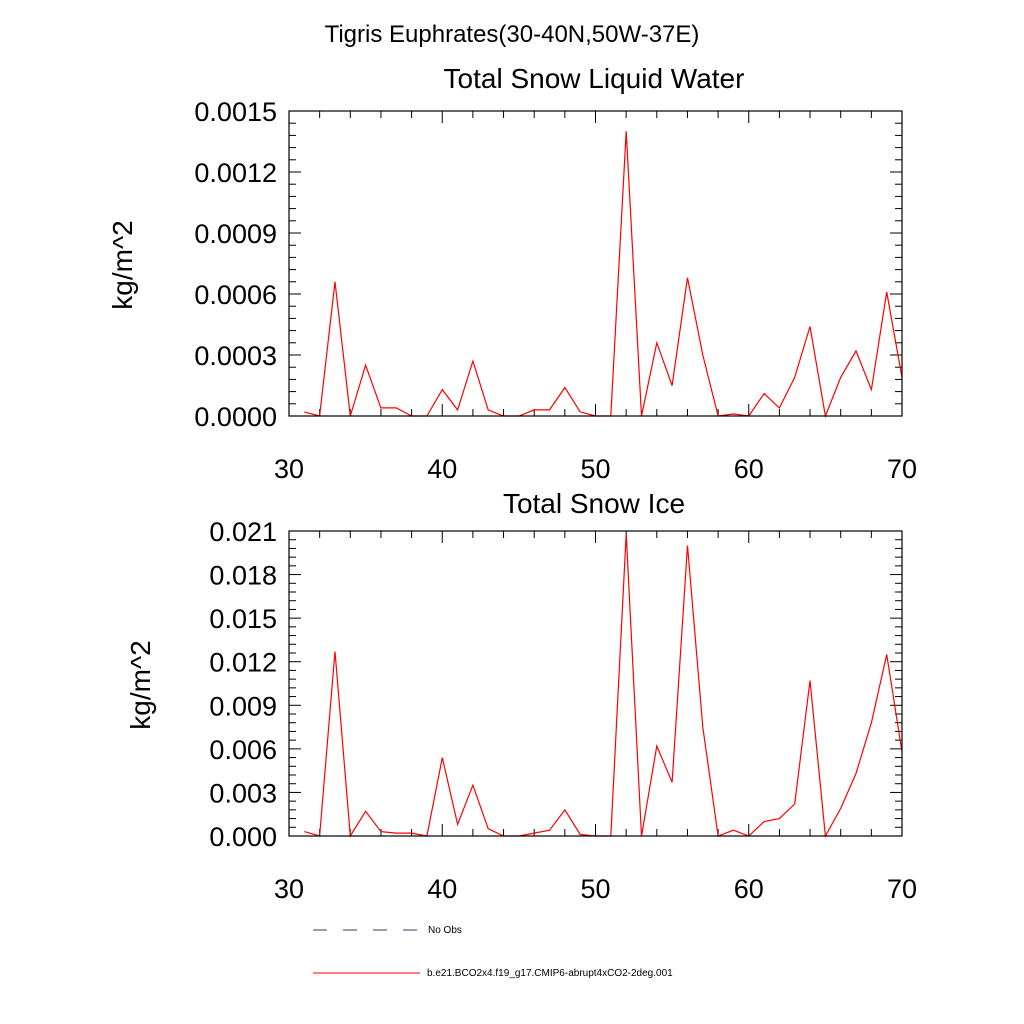 The image size is (1024, 1024). Describe the element at coordinates (243, 532) in the screenshot. I see `y-tick-label: 0.021` at that location.